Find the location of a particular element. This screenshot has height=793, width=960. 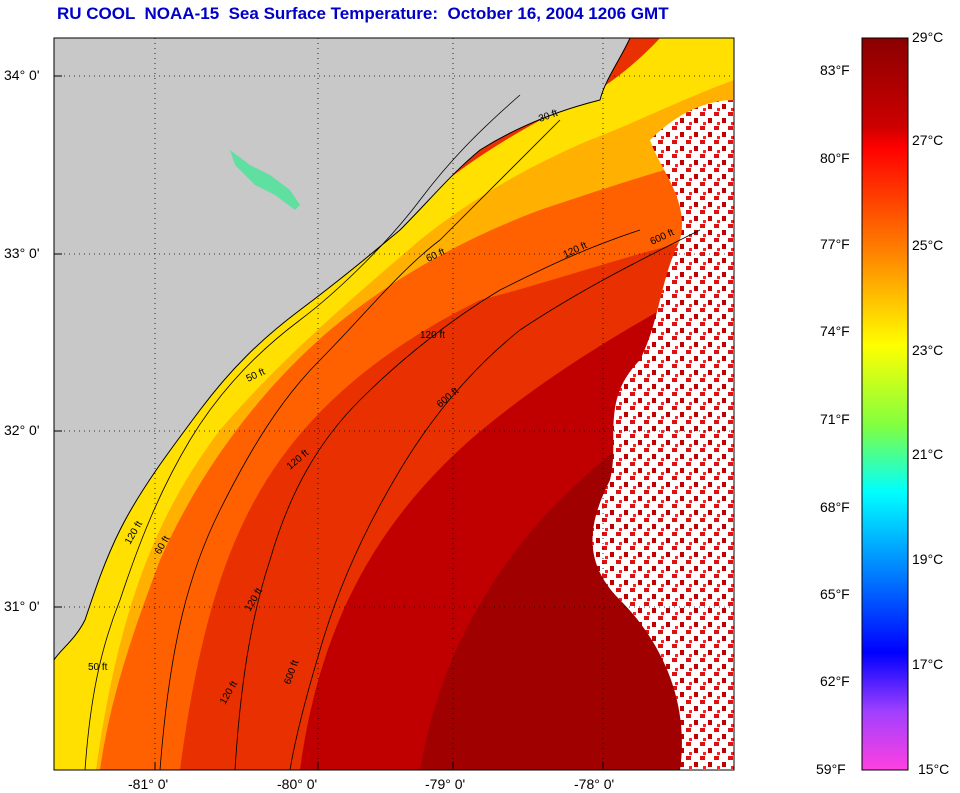

lon-label: -79° 0' is located at coordinates (445, 784).